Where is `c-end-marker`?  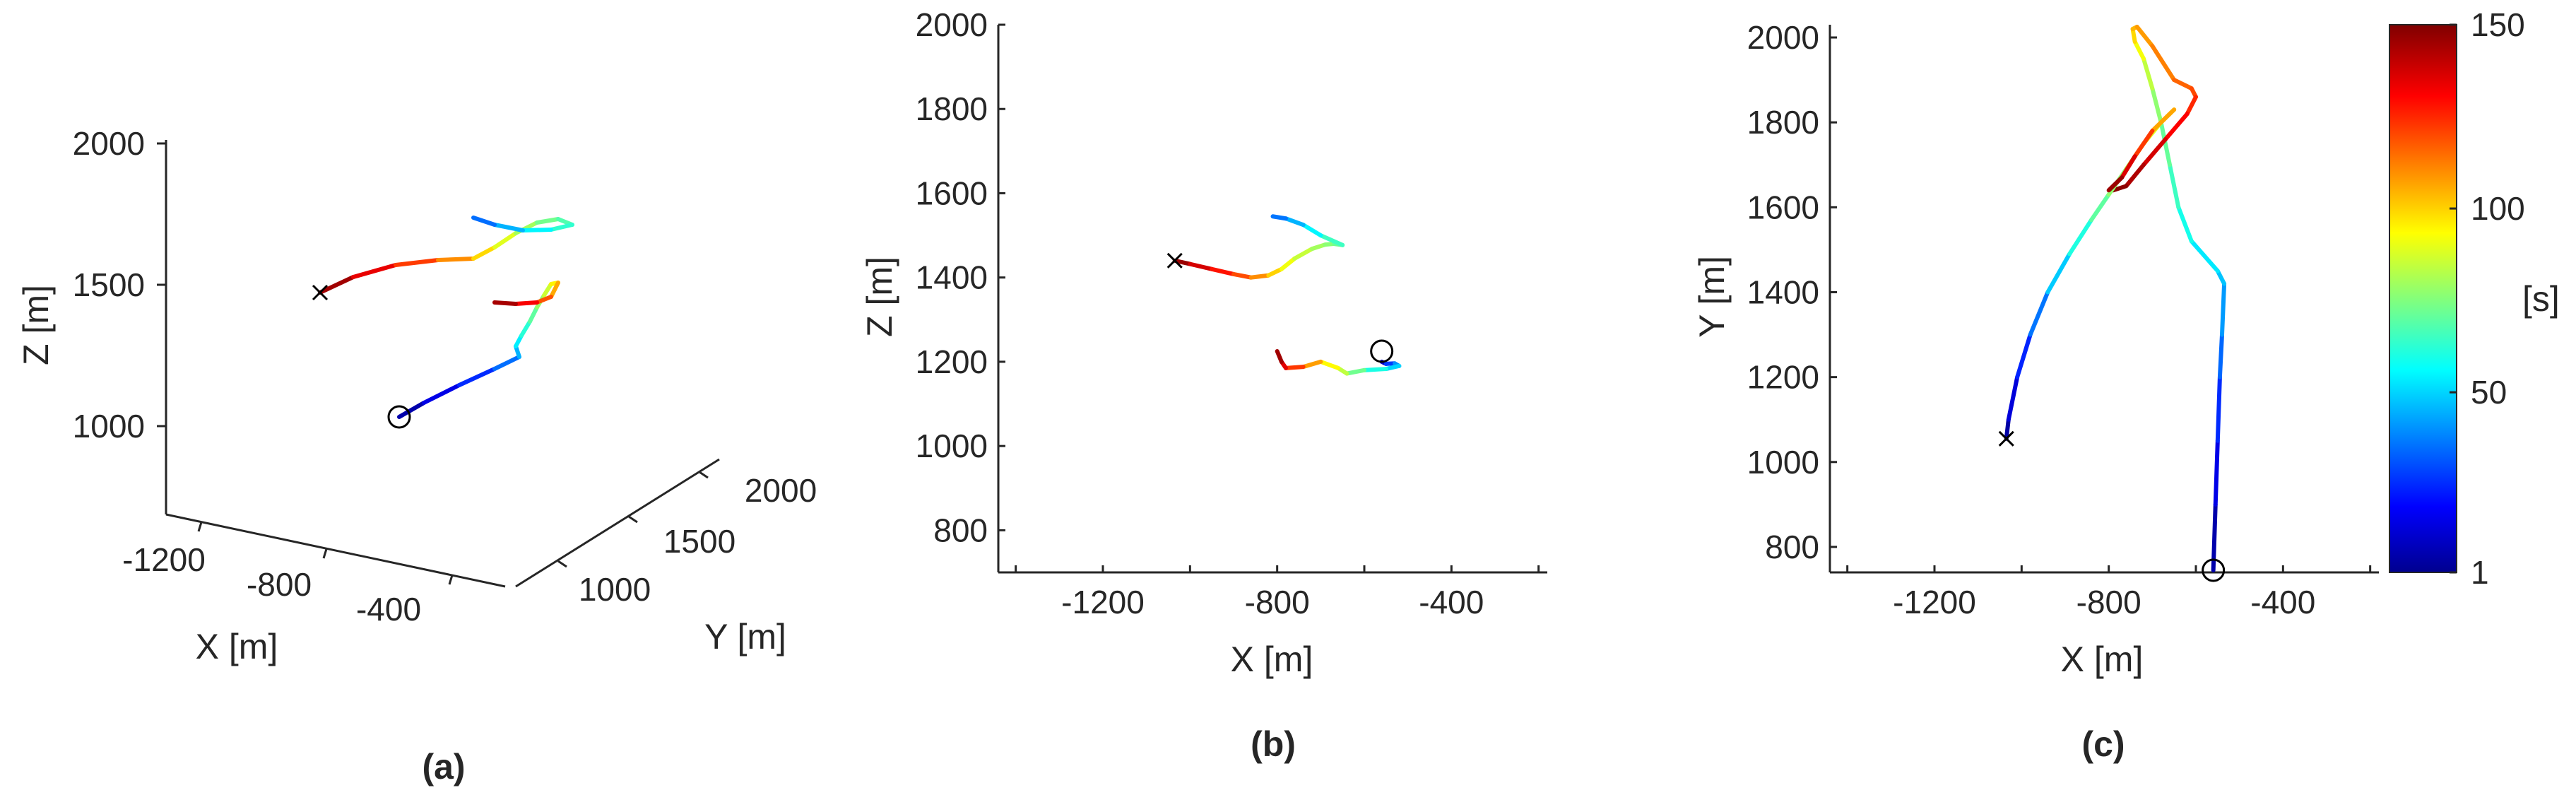 c-end-marker is located at coordinates (2006, 438).